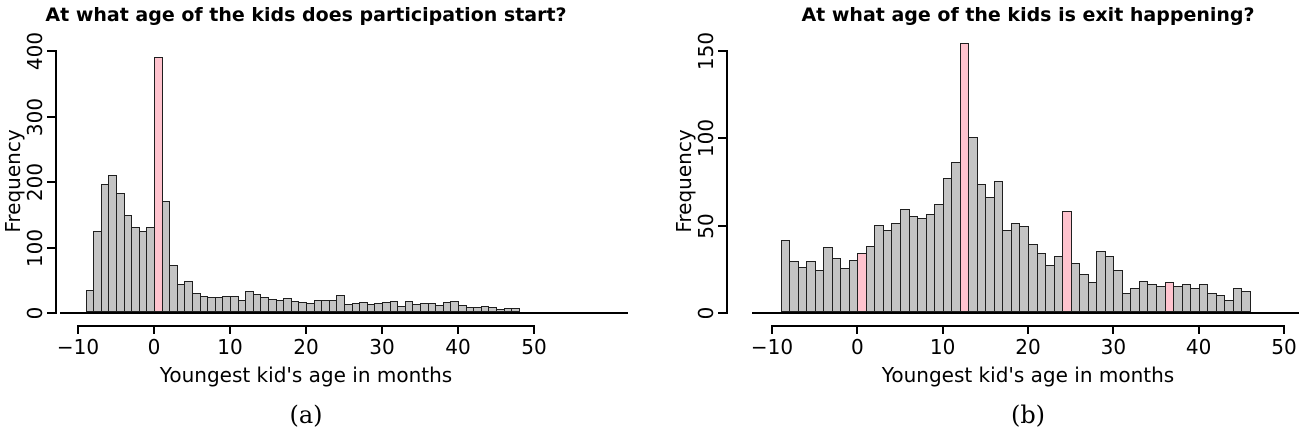  I want to click on panel-caption: (a), so click(306, 415).